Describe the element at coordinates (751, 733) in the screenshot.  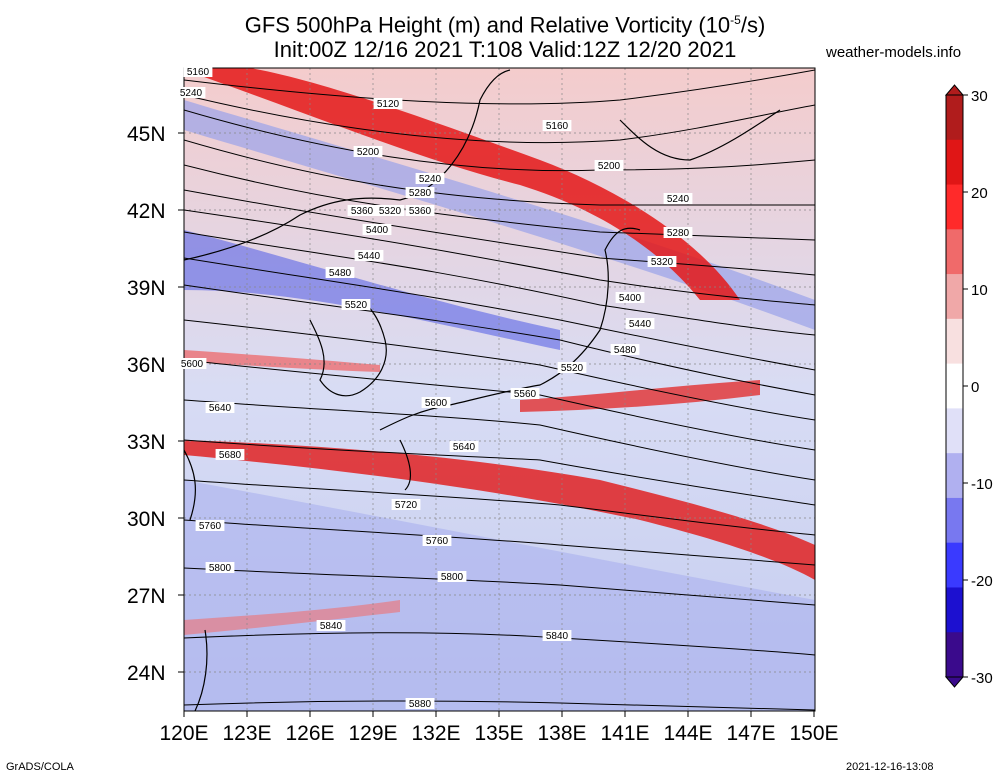
I see `lon-label: 147E` at that location.